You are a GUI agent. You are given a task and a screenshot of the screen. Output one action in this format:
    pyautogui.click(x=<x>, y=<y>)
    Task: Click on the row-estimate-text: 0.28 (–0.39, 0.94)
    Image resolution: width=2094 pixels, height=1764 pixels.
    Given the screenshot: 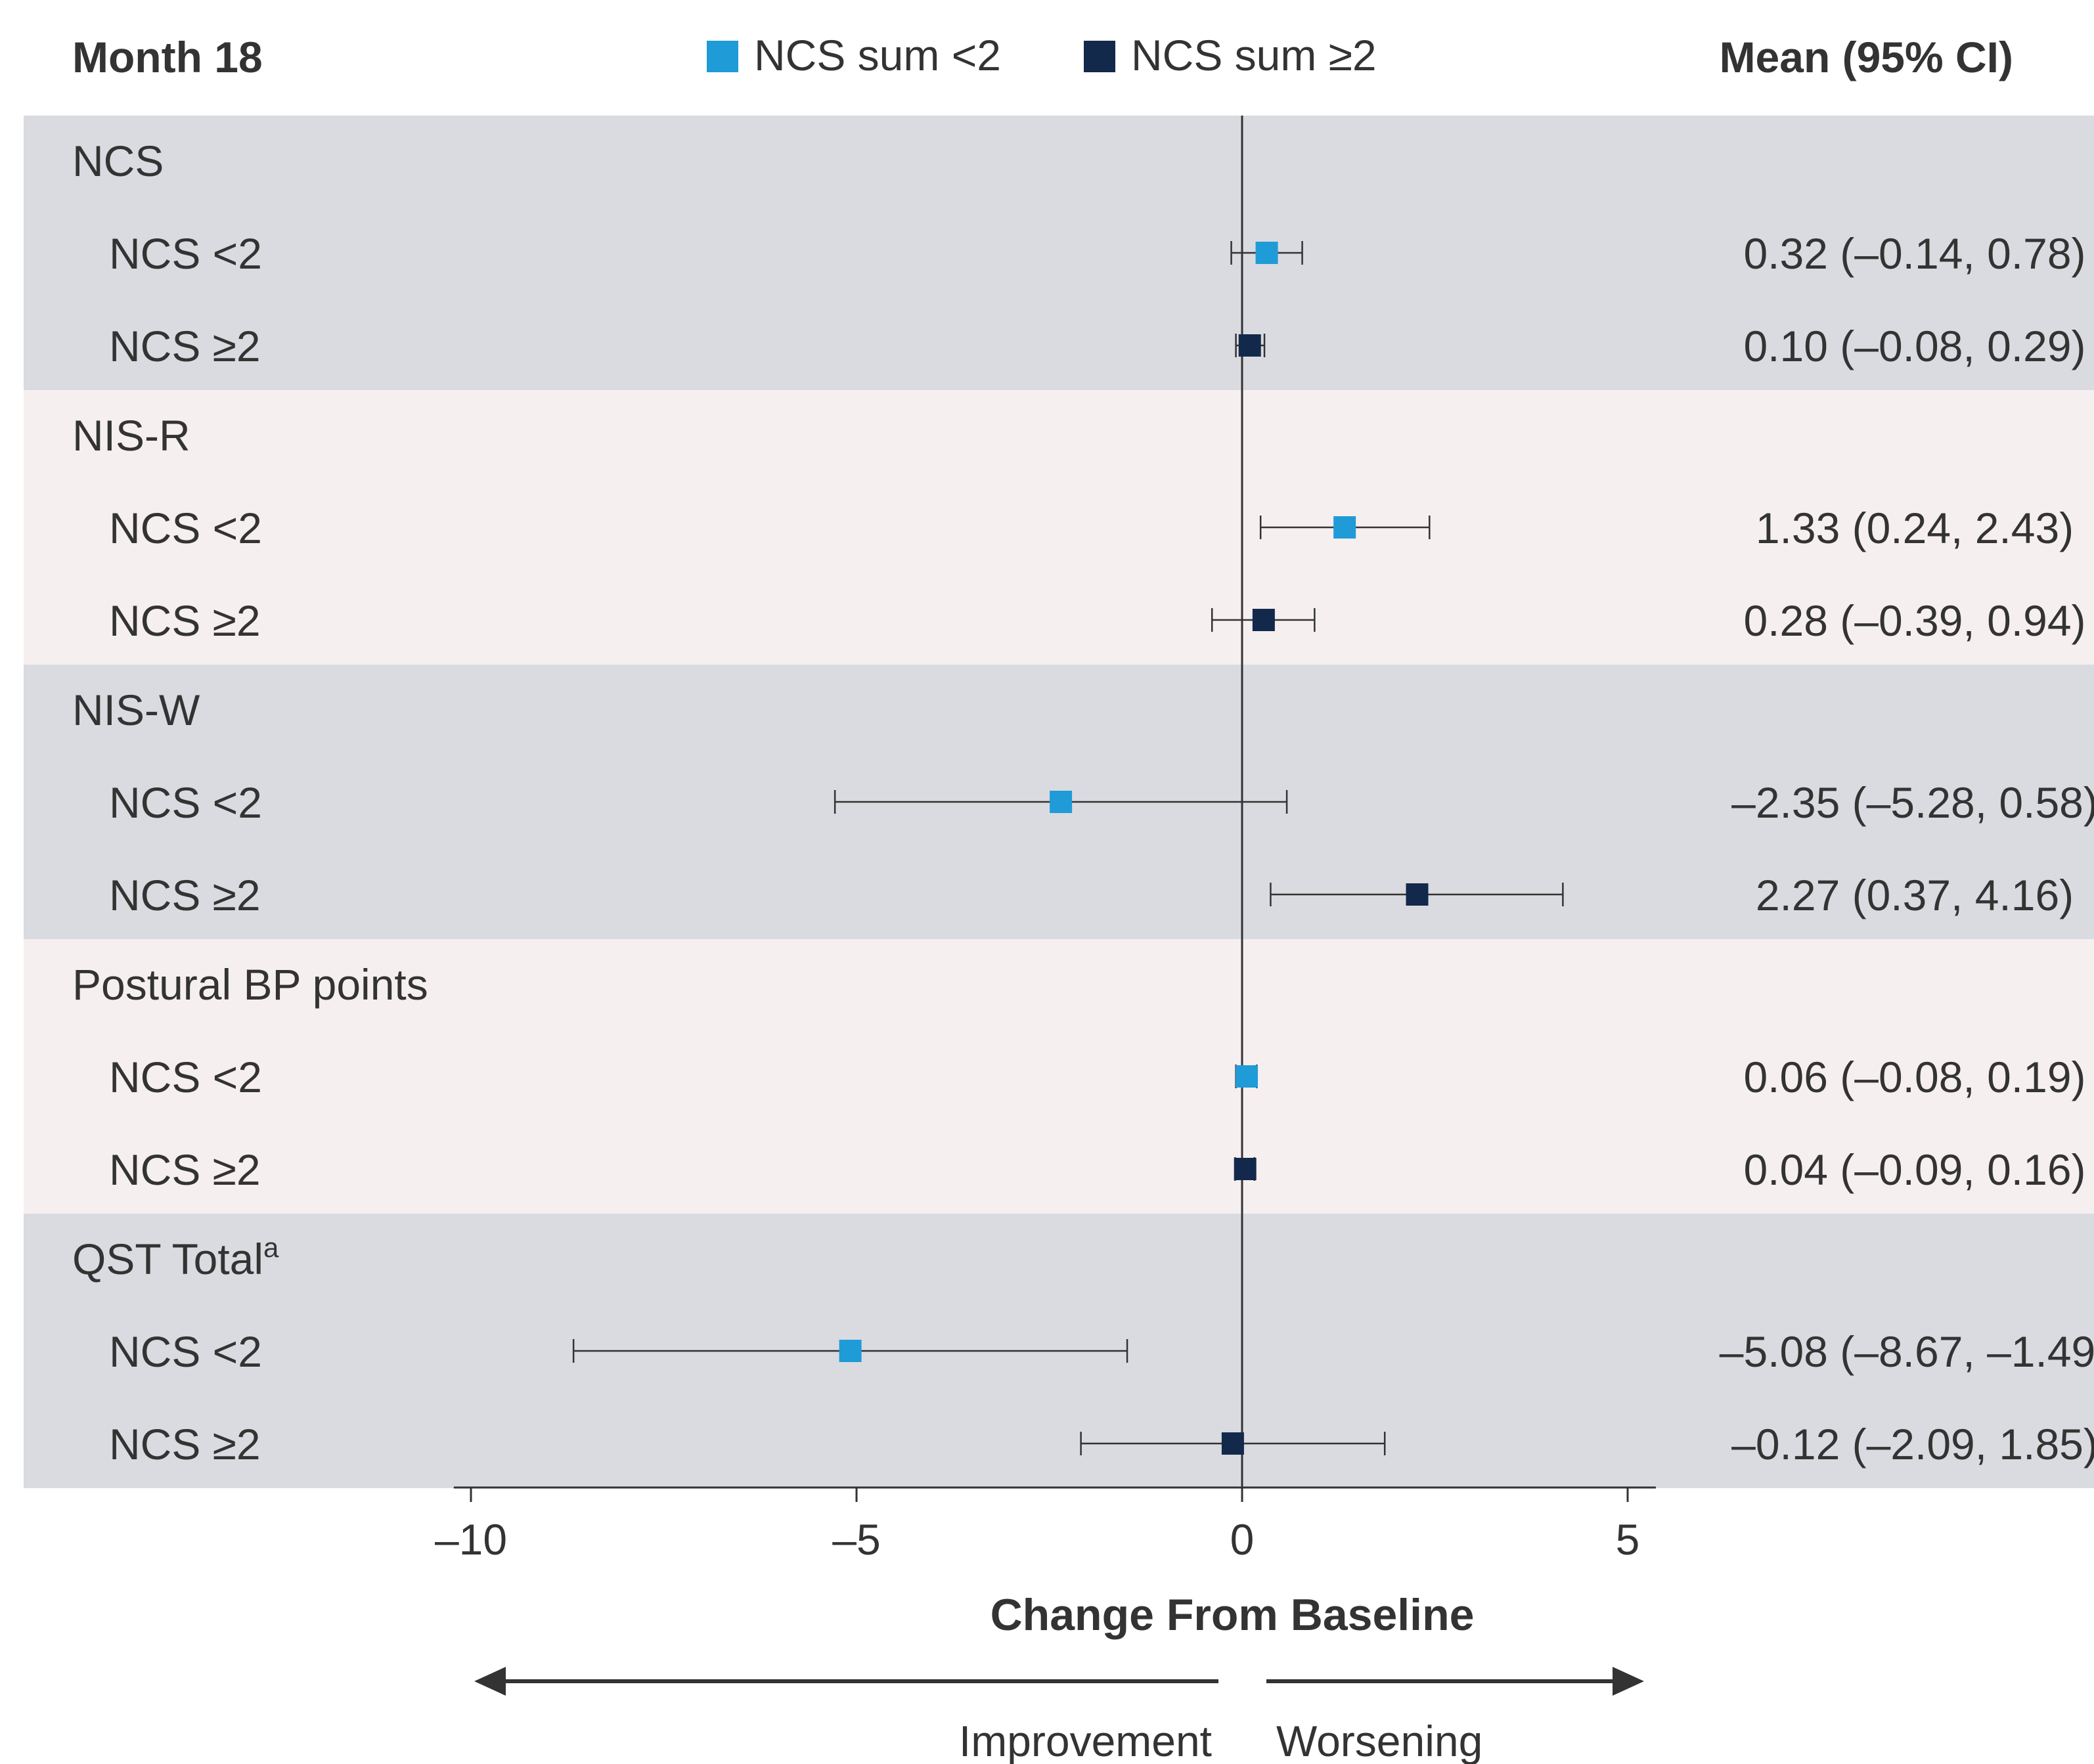 What is the action you would take?
    pyautogui.click(x=1914, y=620)
    